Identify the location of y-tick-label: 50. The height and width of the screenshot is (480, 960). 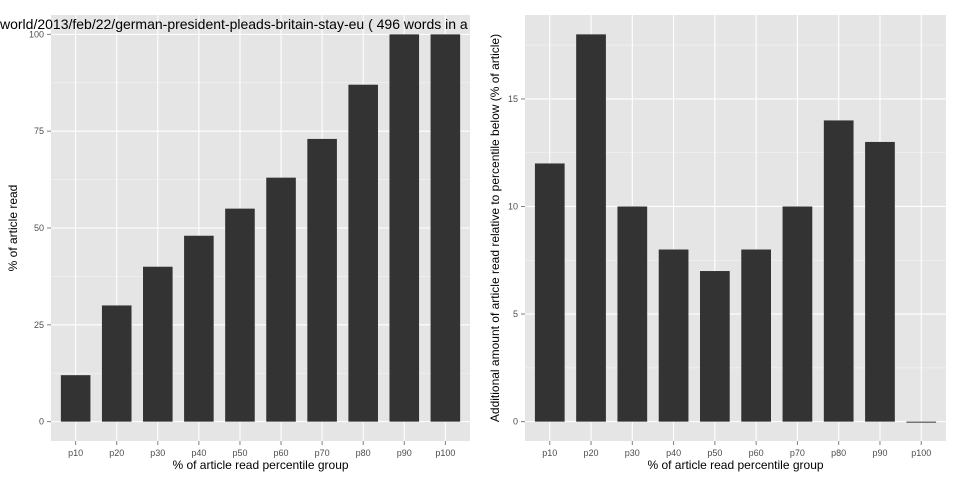
(39, 228).